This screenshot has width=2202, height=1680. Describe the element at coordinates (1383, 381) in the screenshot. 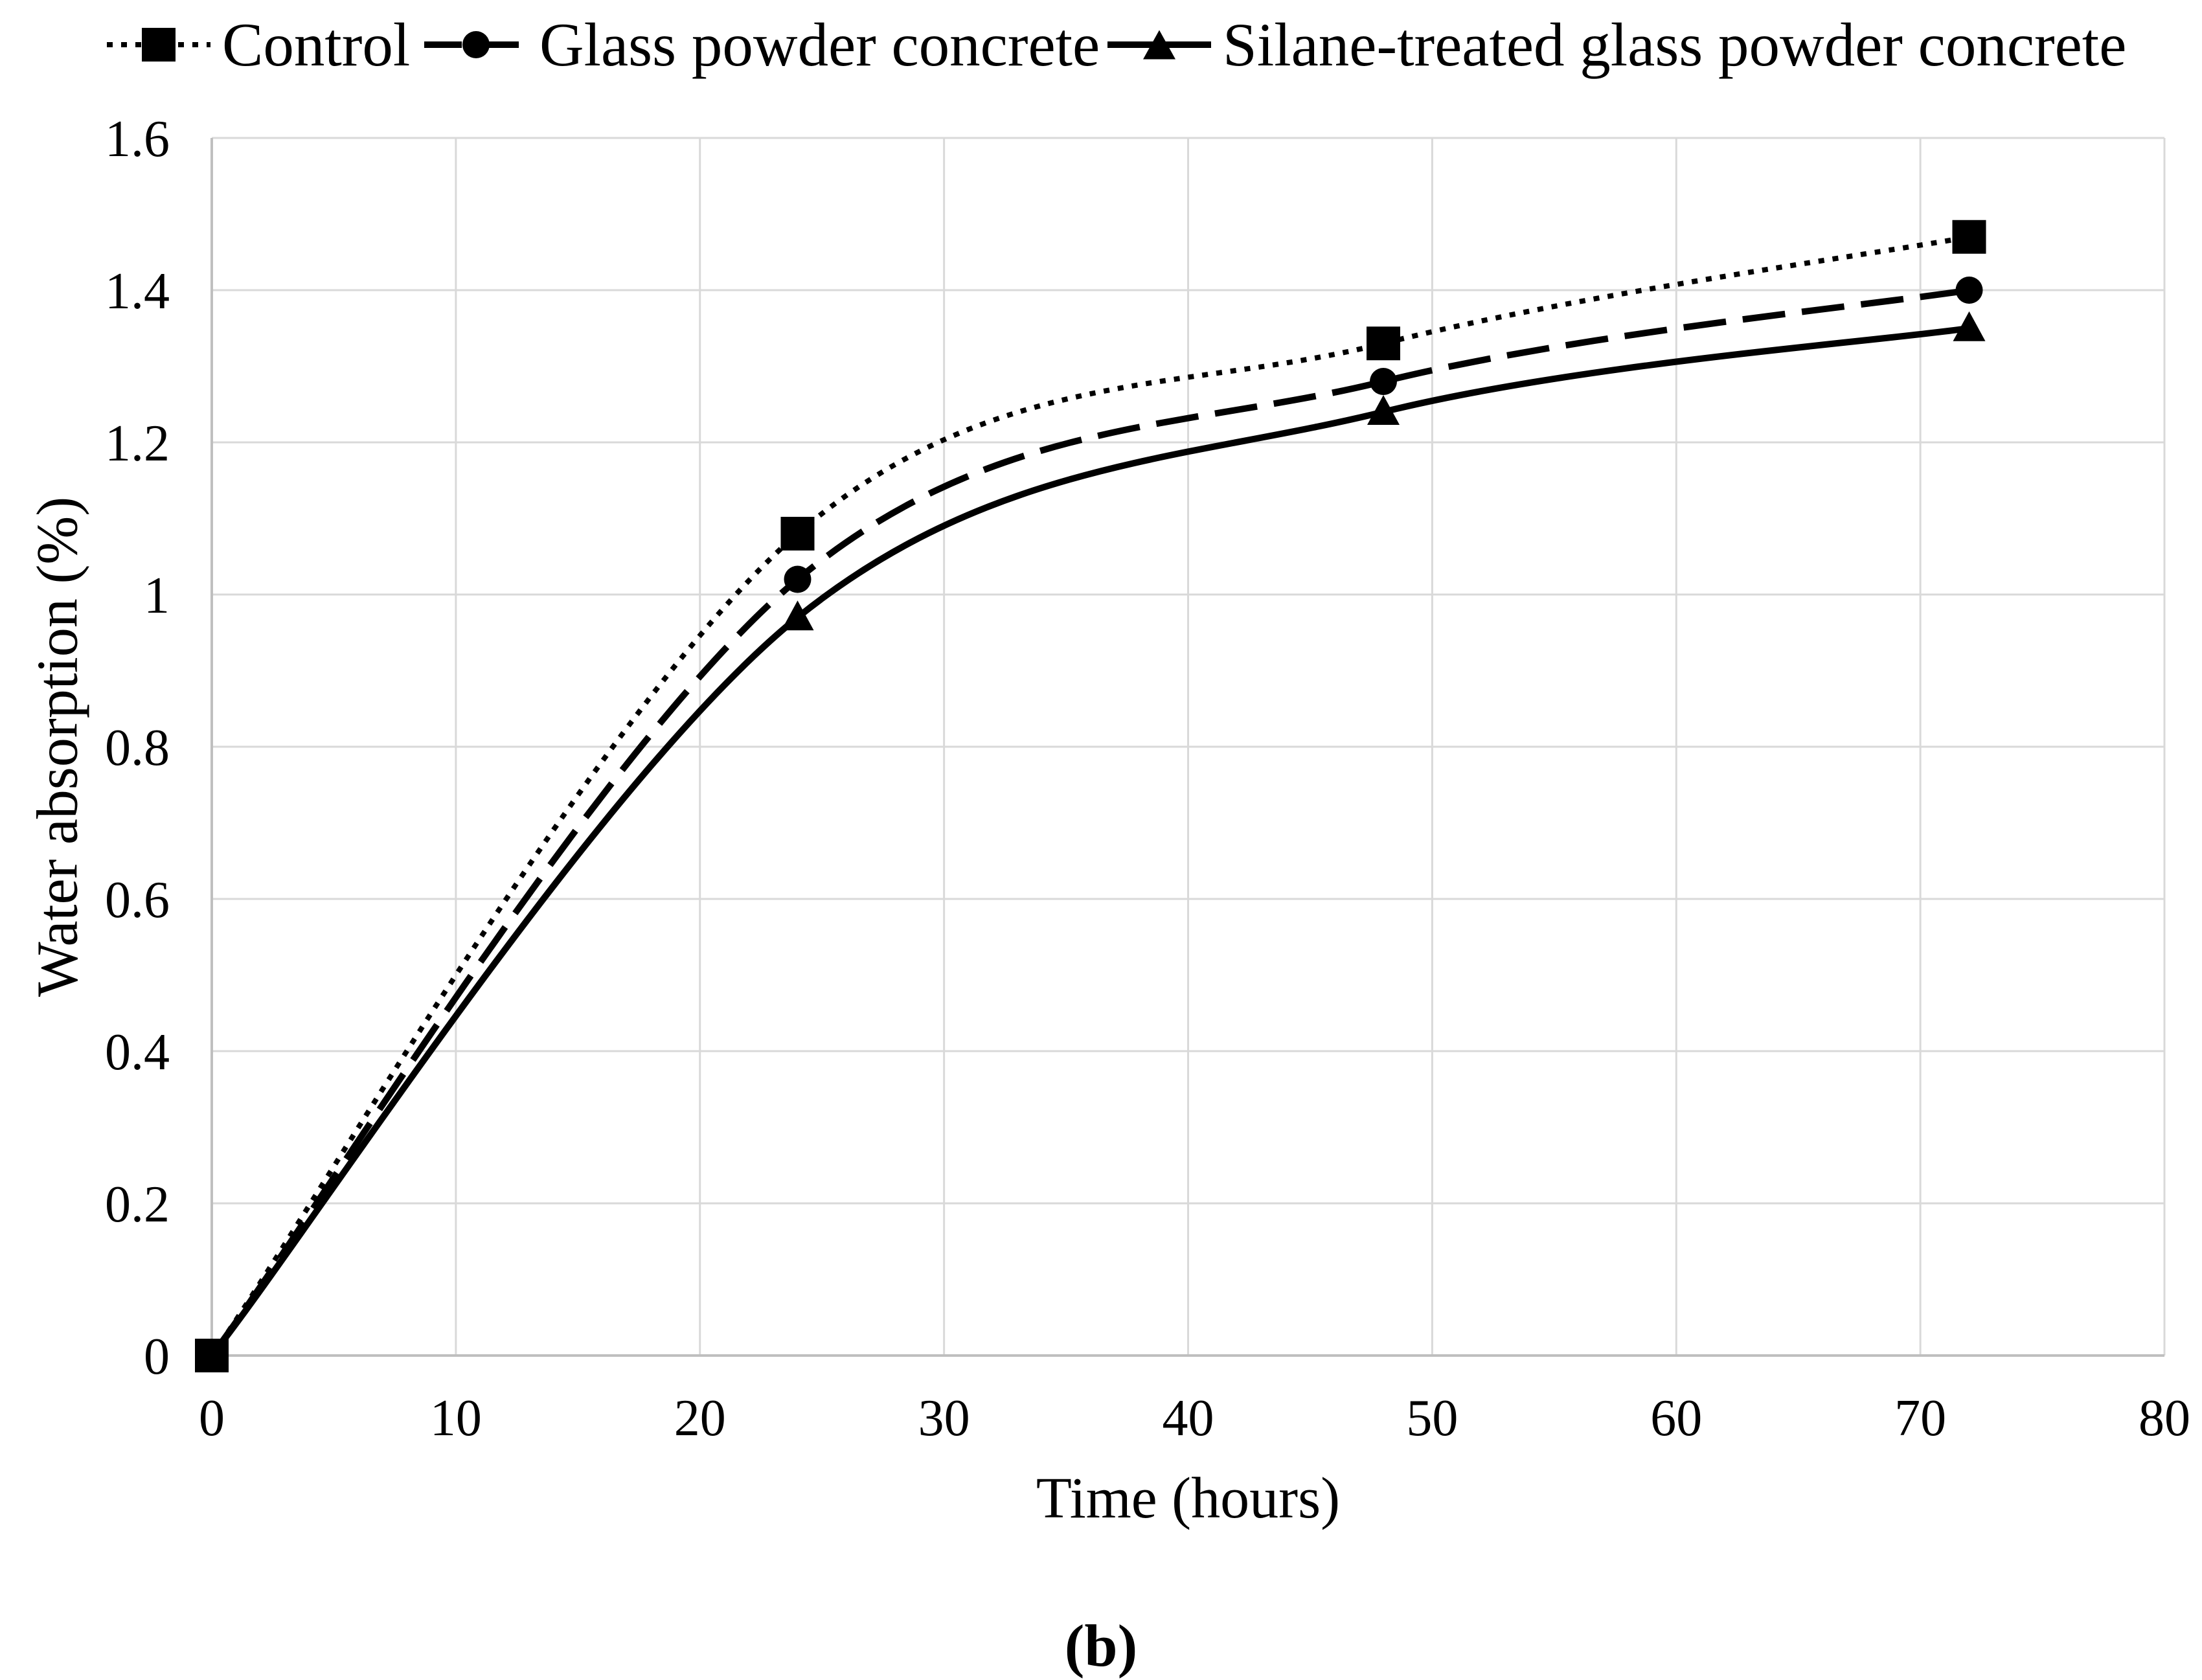

I see `circle-marker-48h` at that location.